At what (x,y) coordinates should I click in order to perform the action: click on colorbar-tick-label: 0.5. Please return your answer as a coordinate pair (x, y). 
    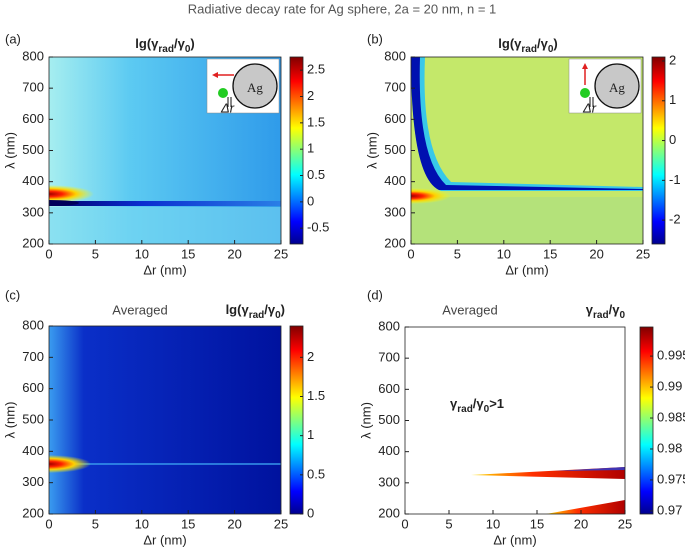
    Looking at the image, I should click on (316, 473).